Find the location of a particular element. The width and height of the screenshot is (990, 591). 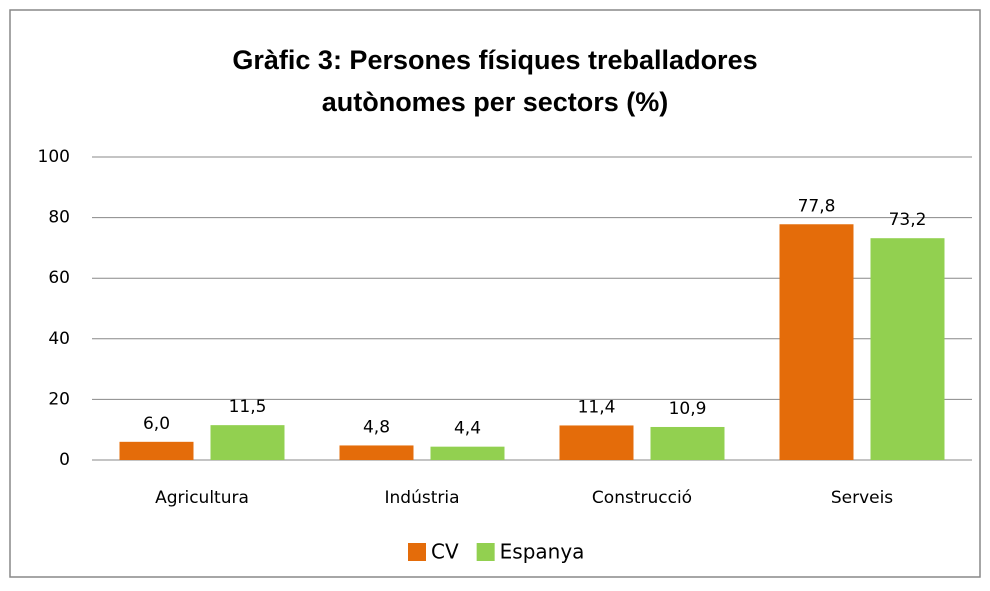

value-label: 4,4 is located at coordinates (467, 429).